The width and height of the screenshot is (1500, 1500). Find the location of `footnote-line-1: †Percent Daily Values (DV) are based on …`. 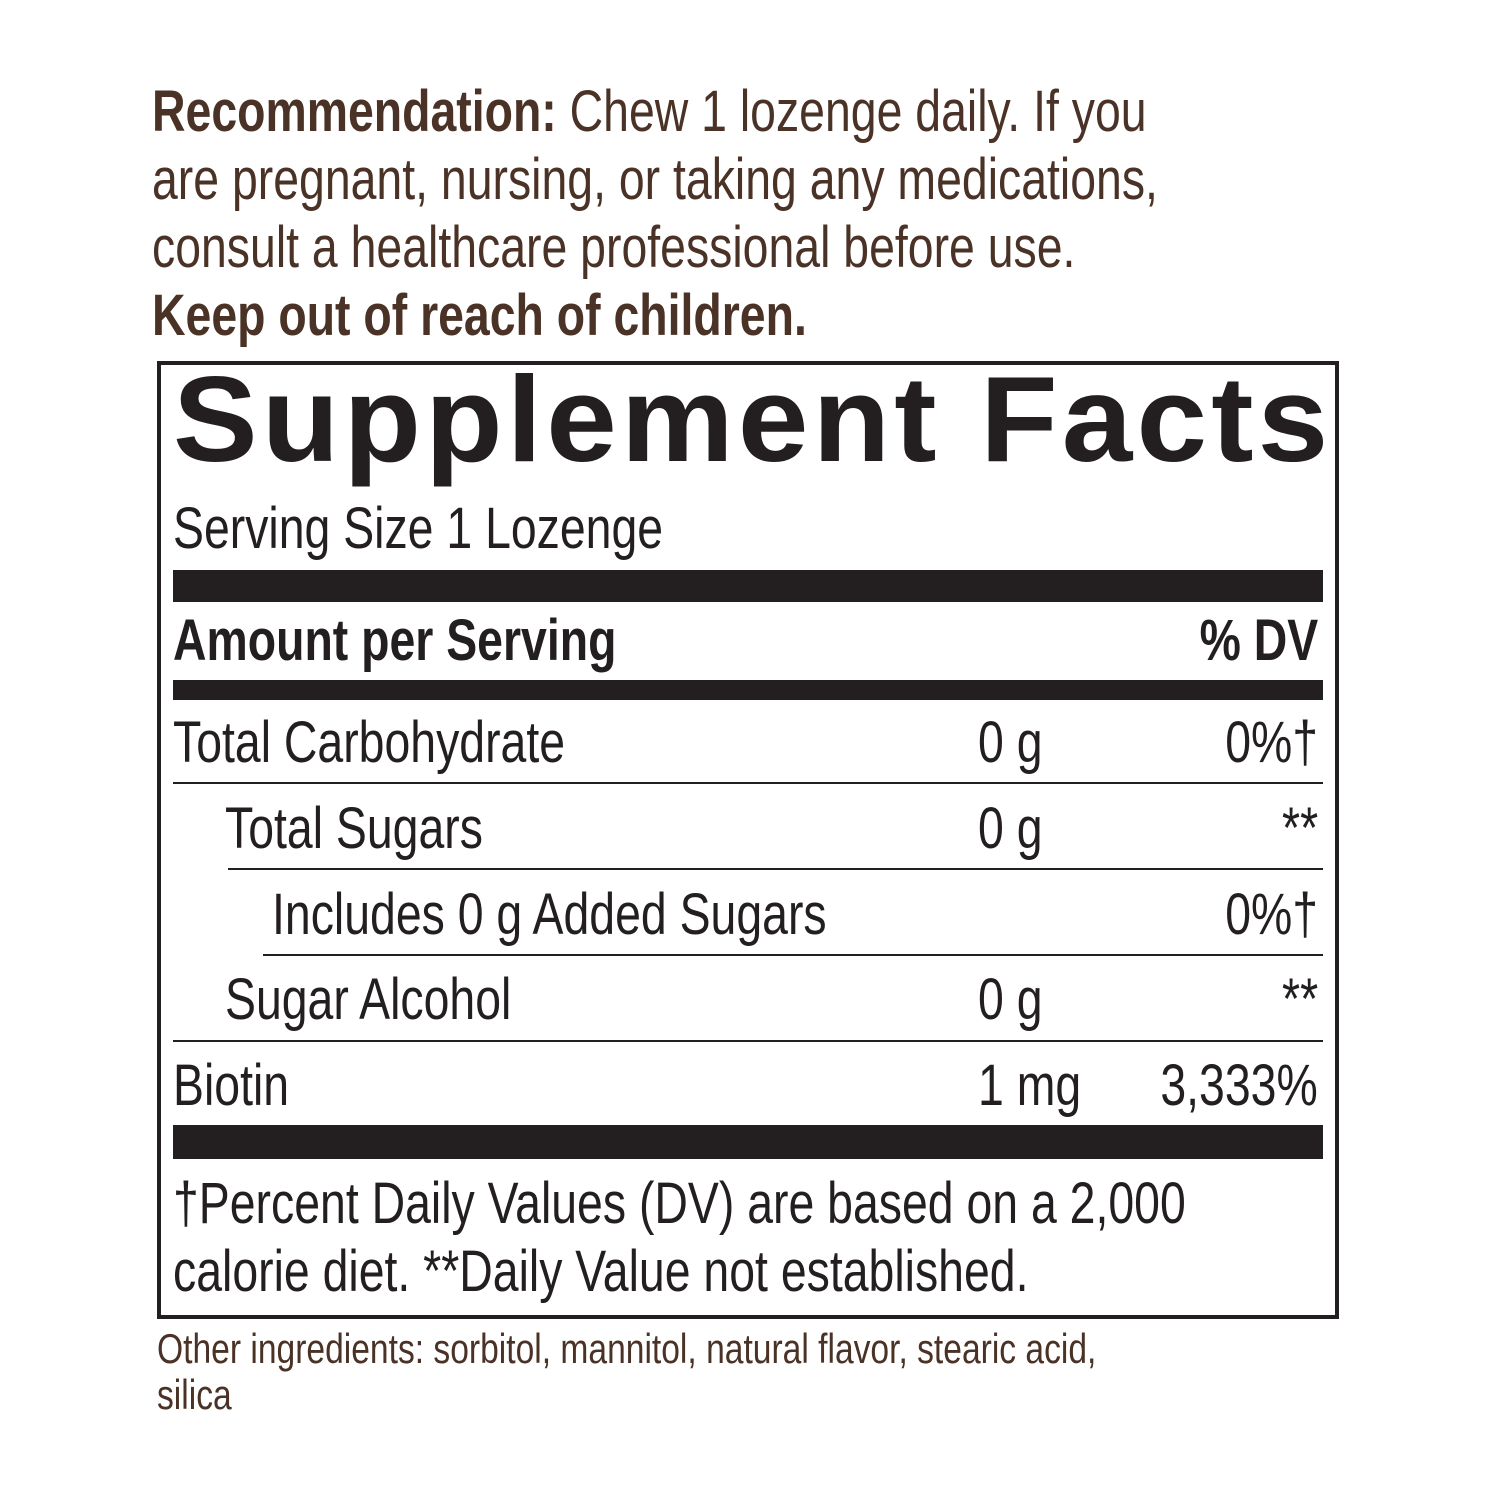

footnote-line-1: †Percent Daily Values (DV) are based on … is located at coordinates (679, 1203).